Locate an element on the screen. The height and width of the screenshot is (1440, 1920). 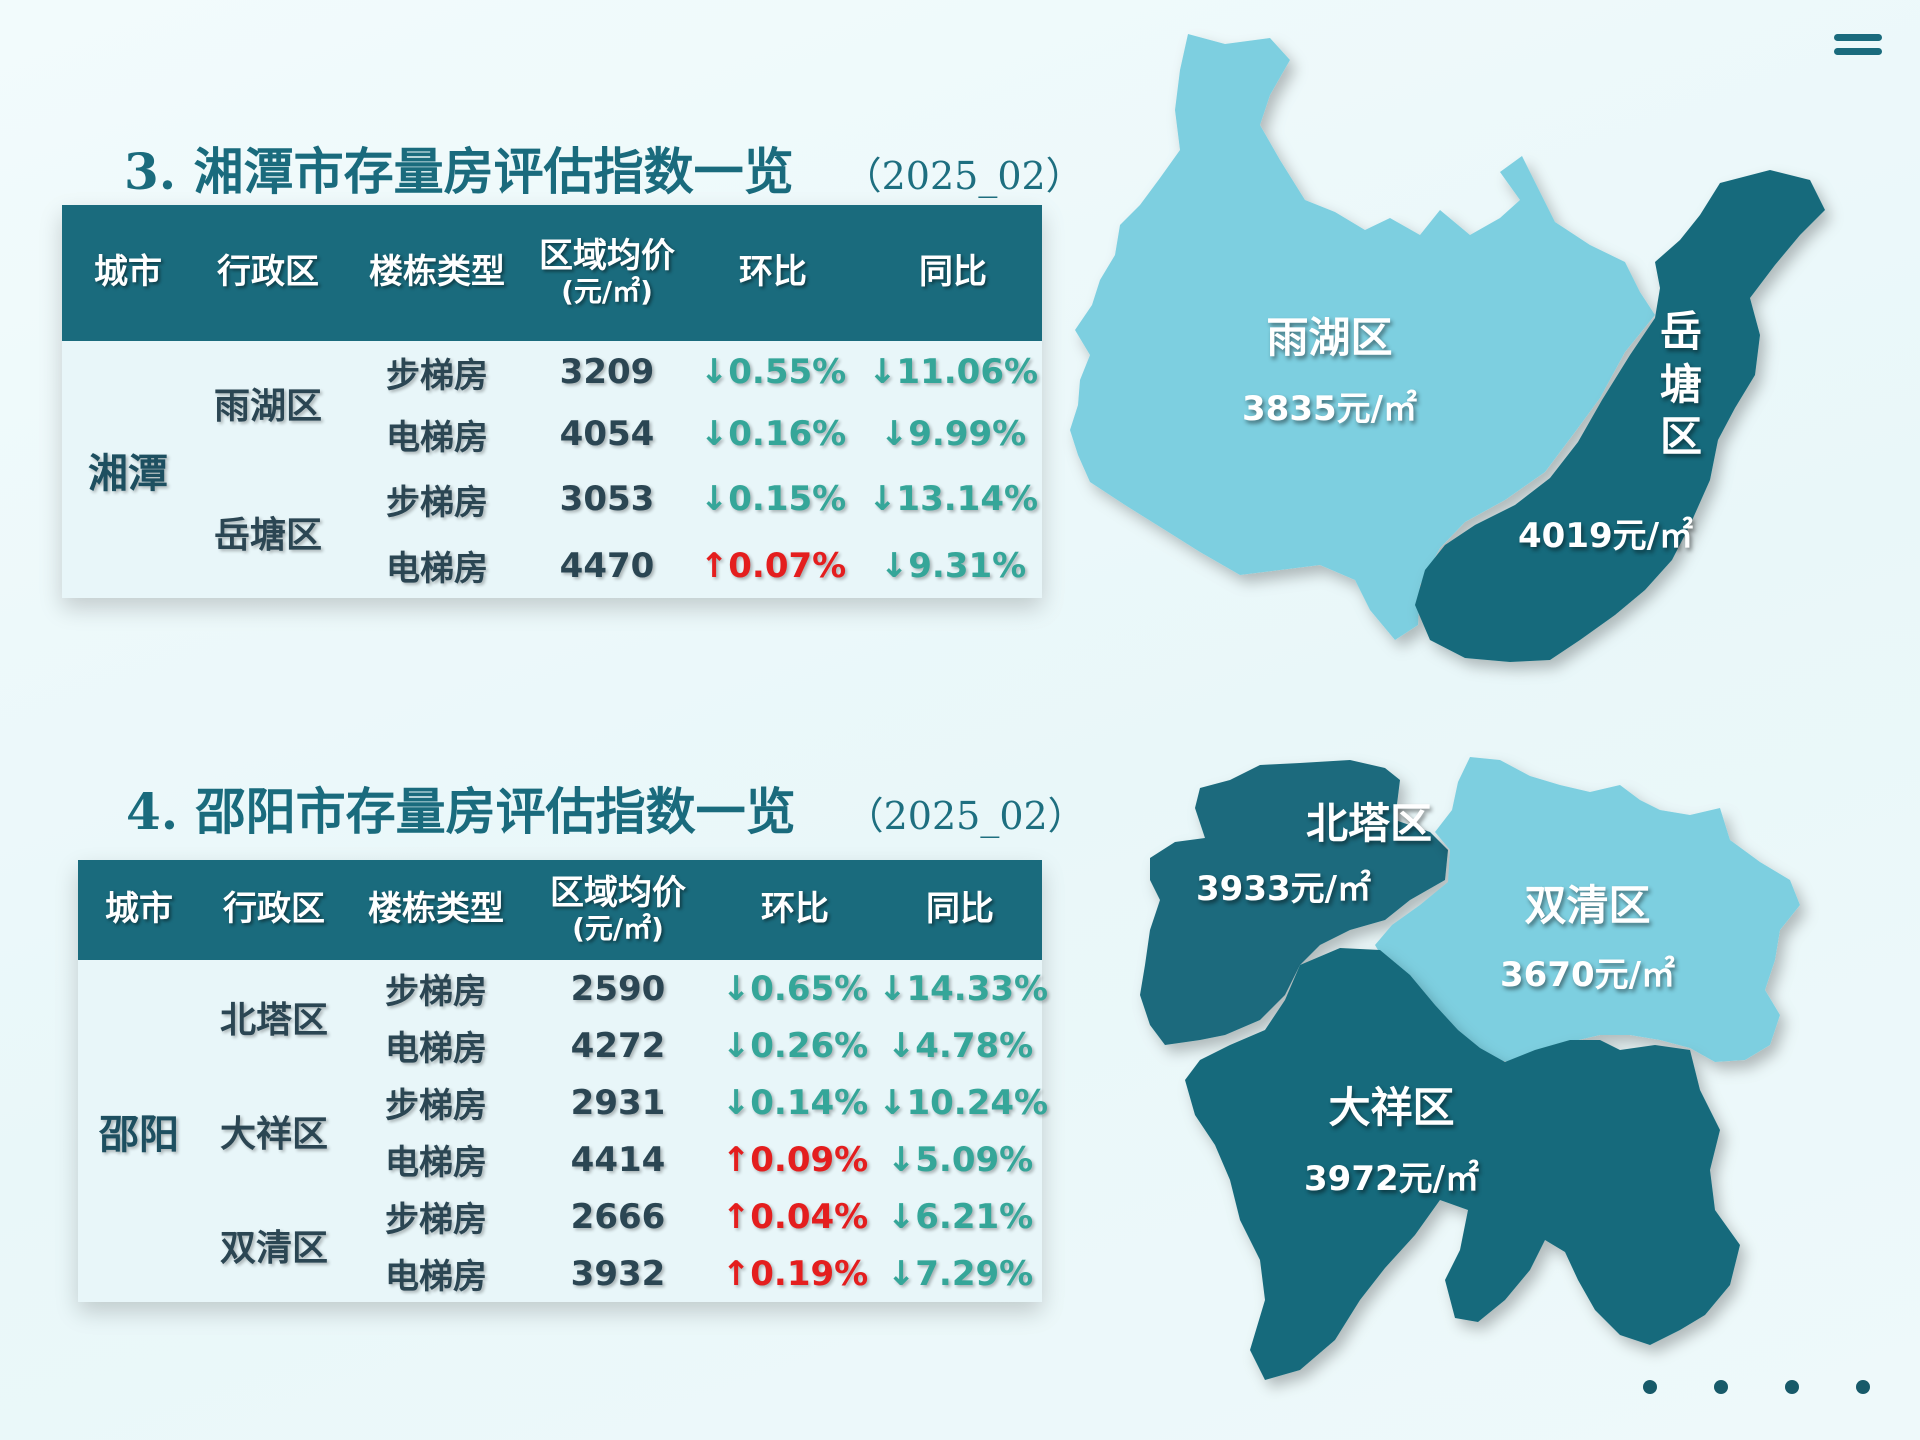
yoy-cell: ↓11.06% is located at coordinates (953, 372).